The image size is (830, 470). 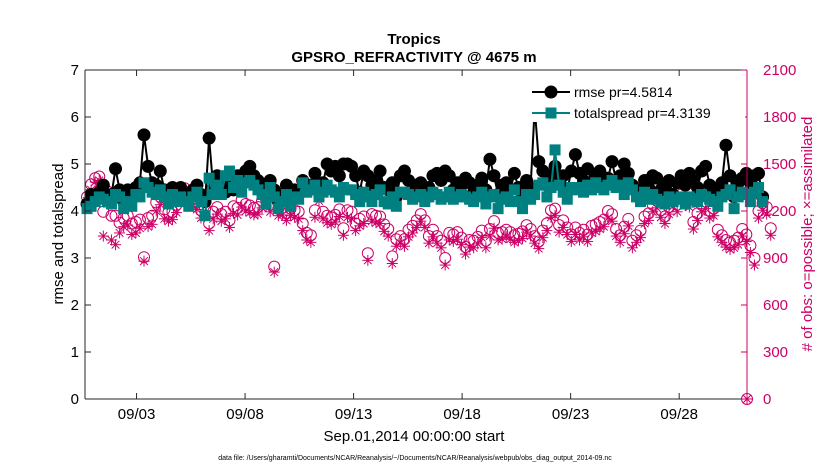 What do you see at coordinates (767, 399) in the screenshot?
I see `y-right-tick-label: 0` at bounding box center [767, 399].